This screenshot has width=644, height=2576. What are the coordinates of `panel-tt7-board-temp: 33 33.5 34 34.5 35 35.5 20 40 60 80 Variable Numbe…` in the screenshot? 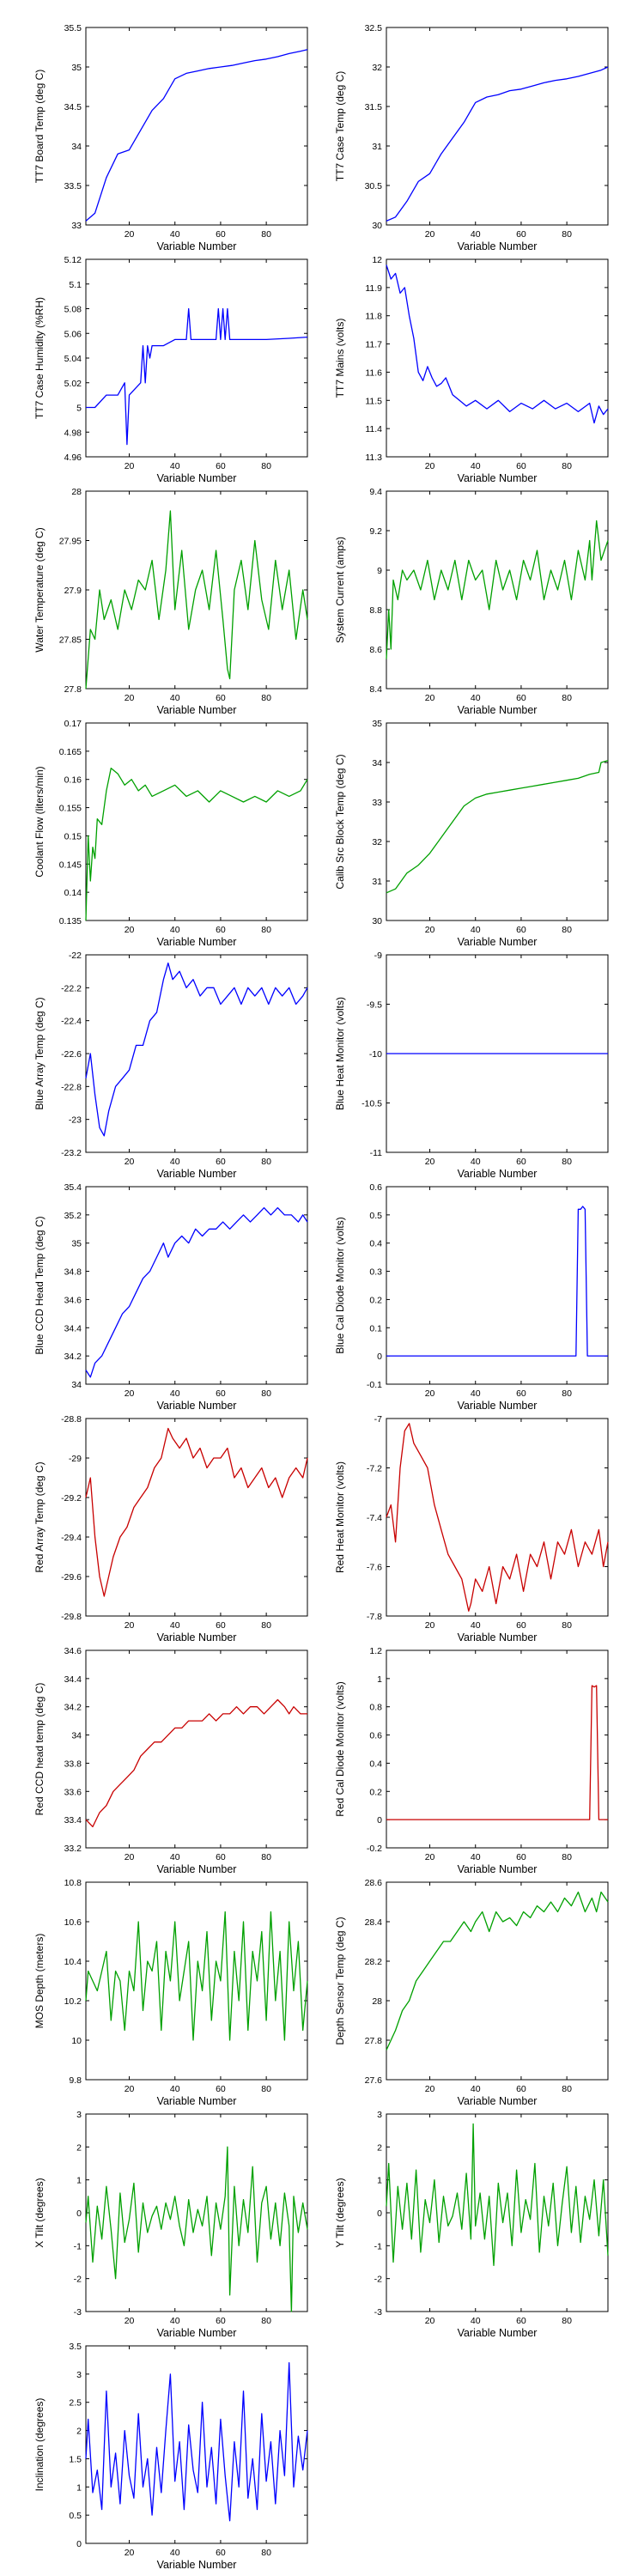 It's located at (170, 137).